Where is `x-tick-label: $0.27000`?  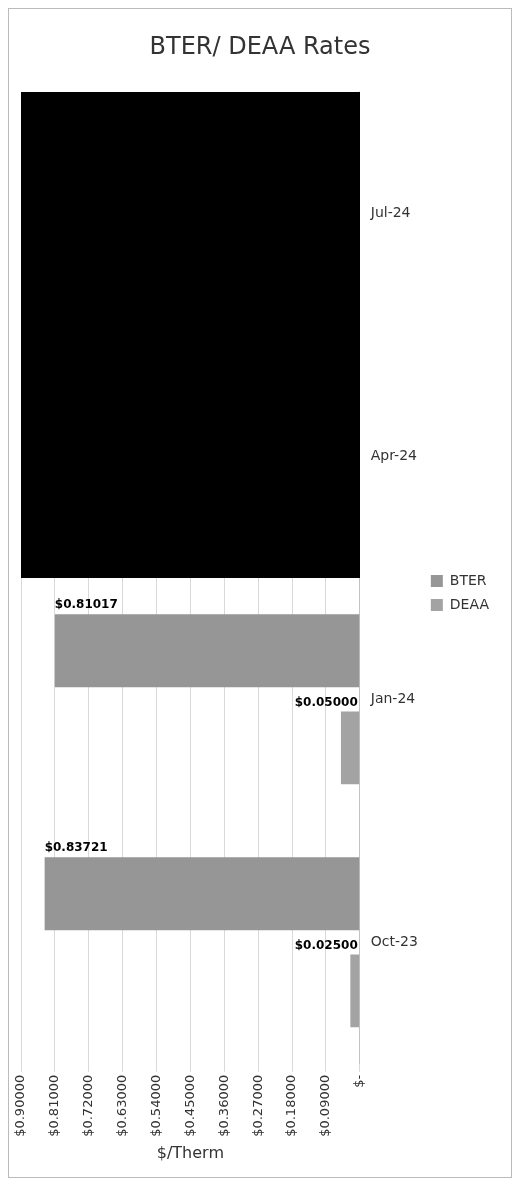 x-tick-label: $0.27000 is located at coordinates (257, 1105).